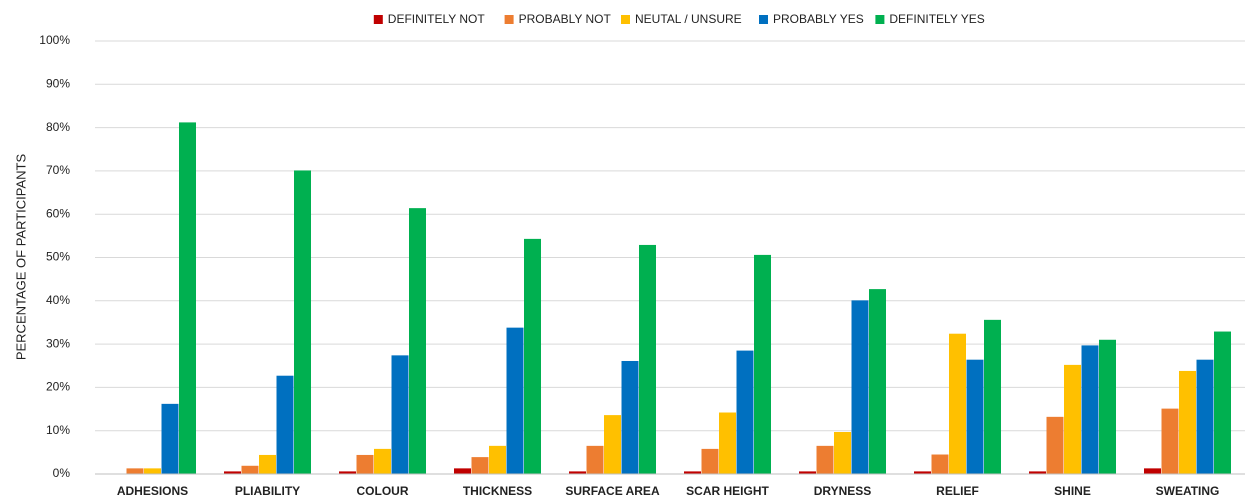  What do you see at coordinates (688, 19) in the screenshot?
I see `legend-label: NEUTAL / UNSURE` at bounding box center [688, 19].